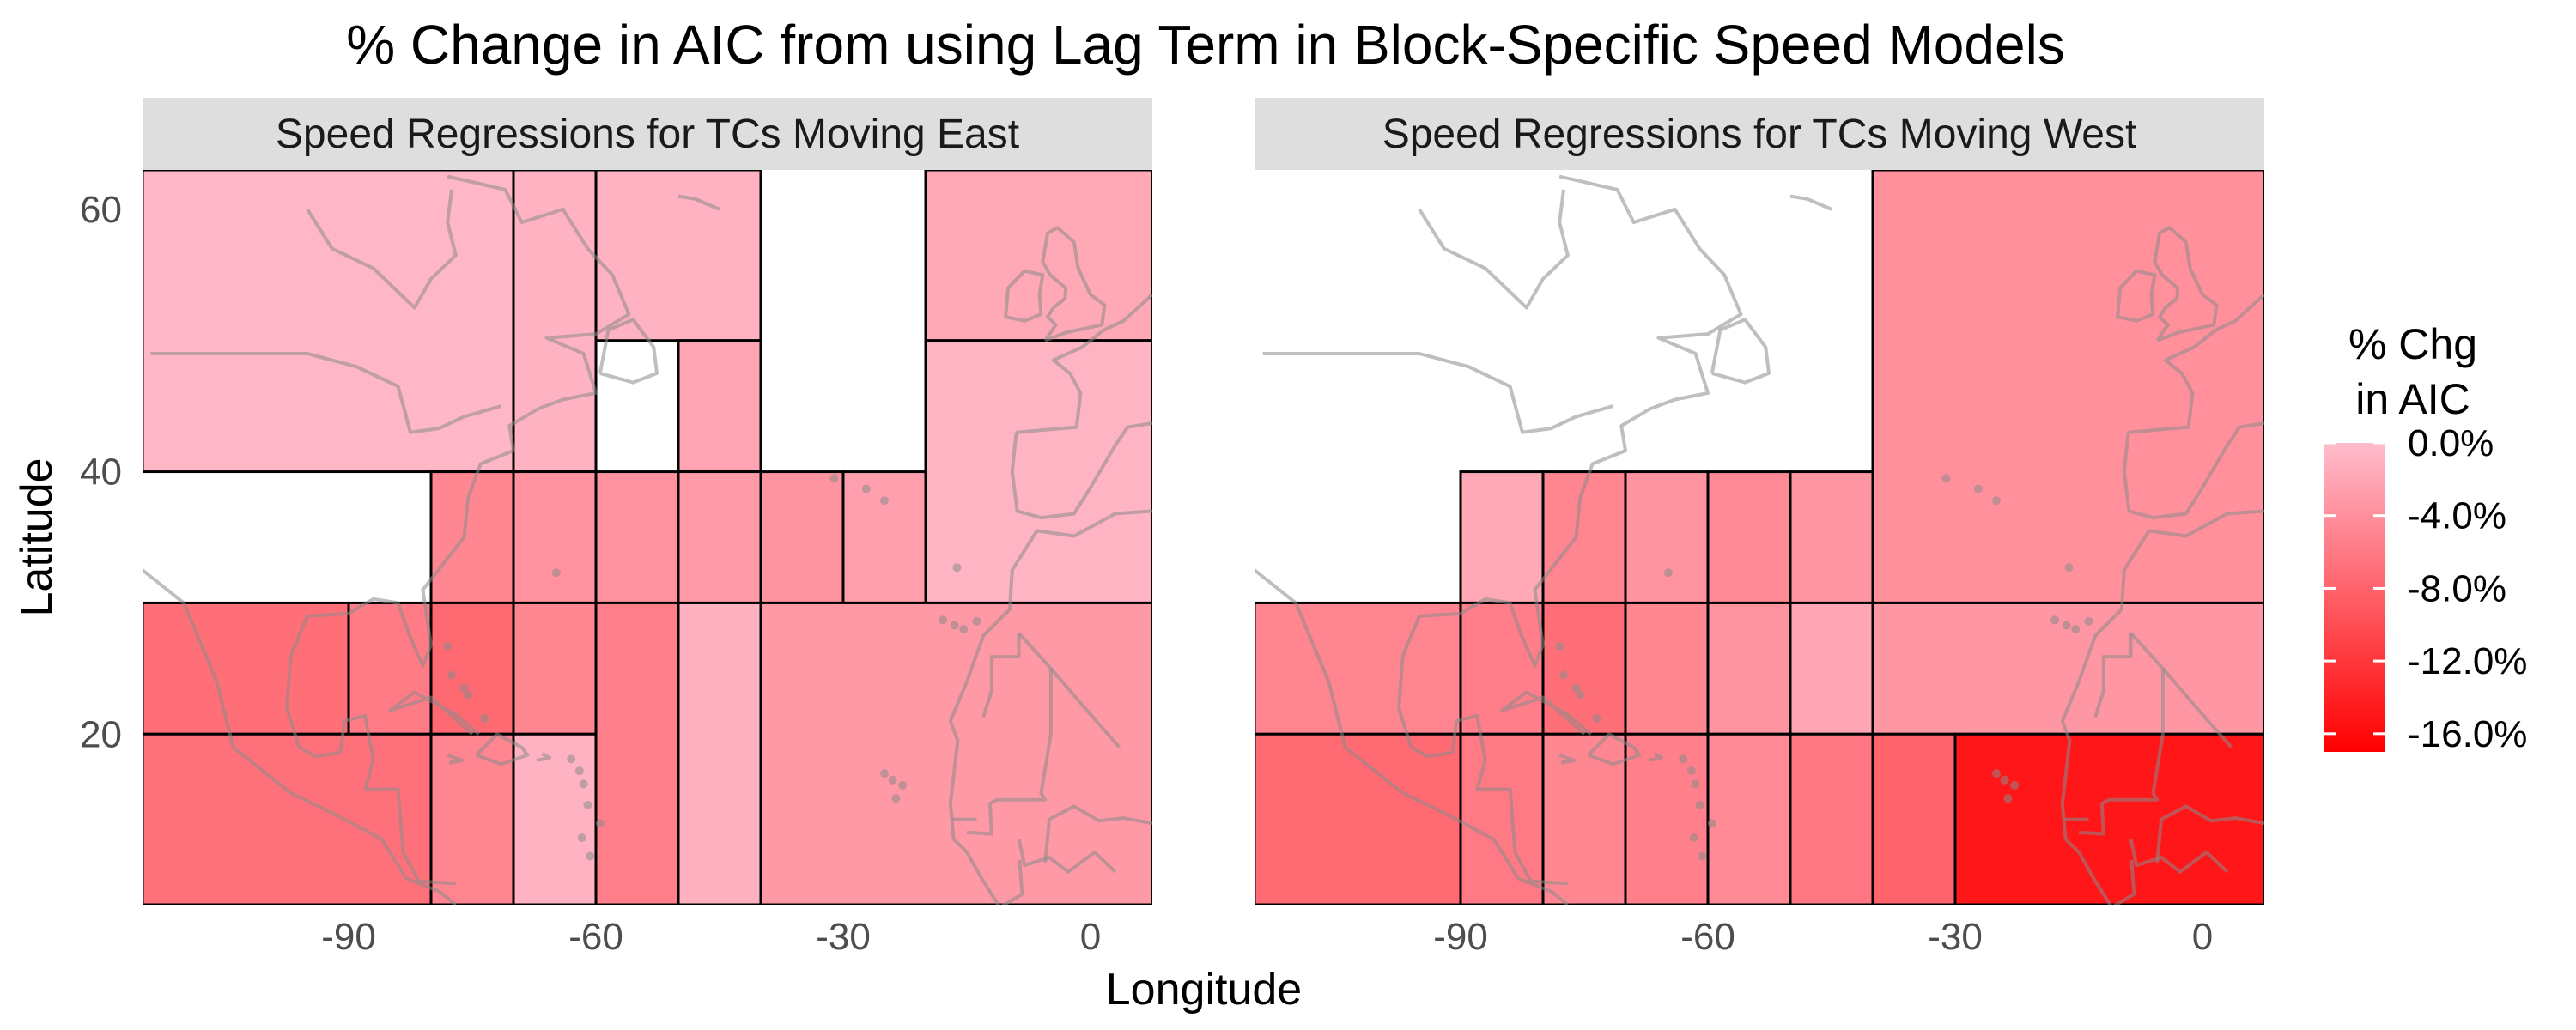 This screenshot has height=1030, width=2576. Describe the element at coordinates (2467, 661) in the screenshot. I see `legend-label: -12.0%` at that location.